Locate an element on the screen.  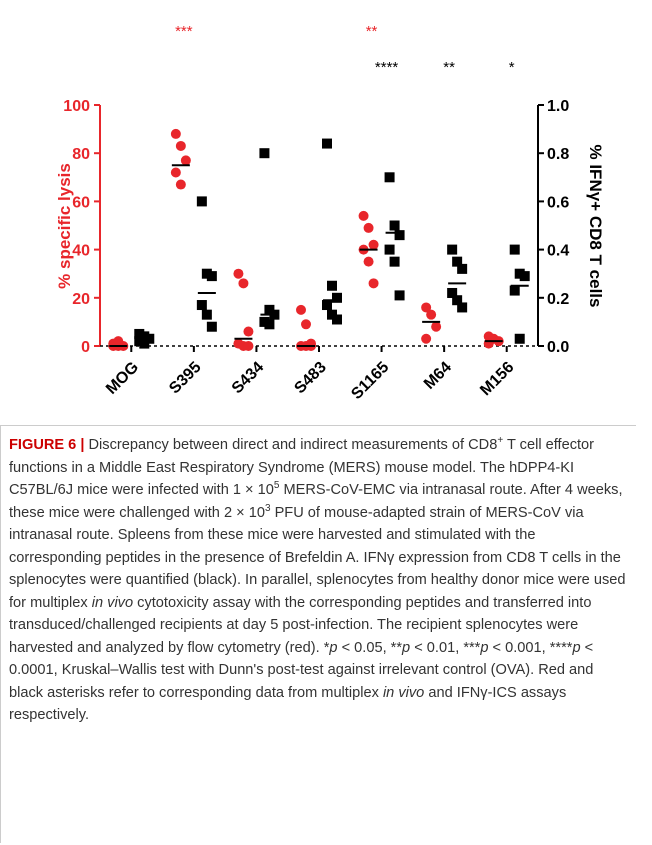
y2-tick-label: 1.0 is located at coordinates (558, 106).